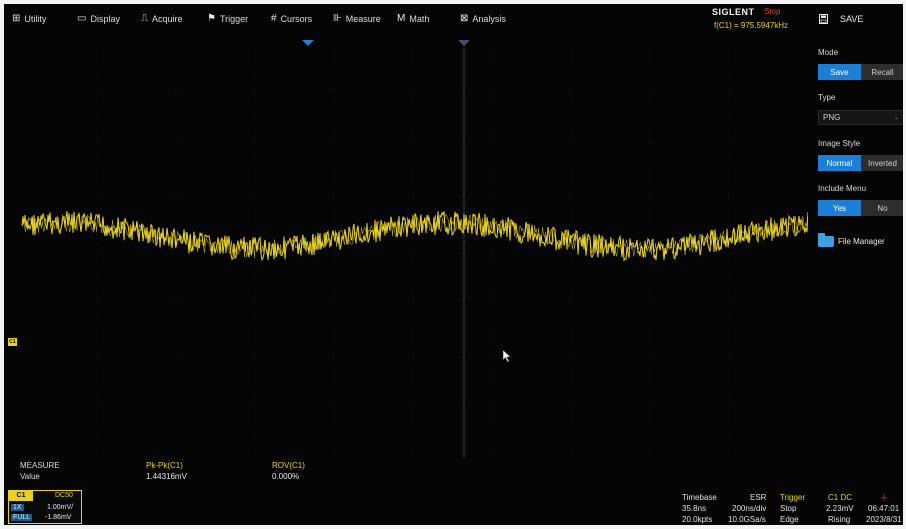 The height and width of the screenshot is (529, 906). I want to click on clock-date: 2023/8/31, so click(884, 519).